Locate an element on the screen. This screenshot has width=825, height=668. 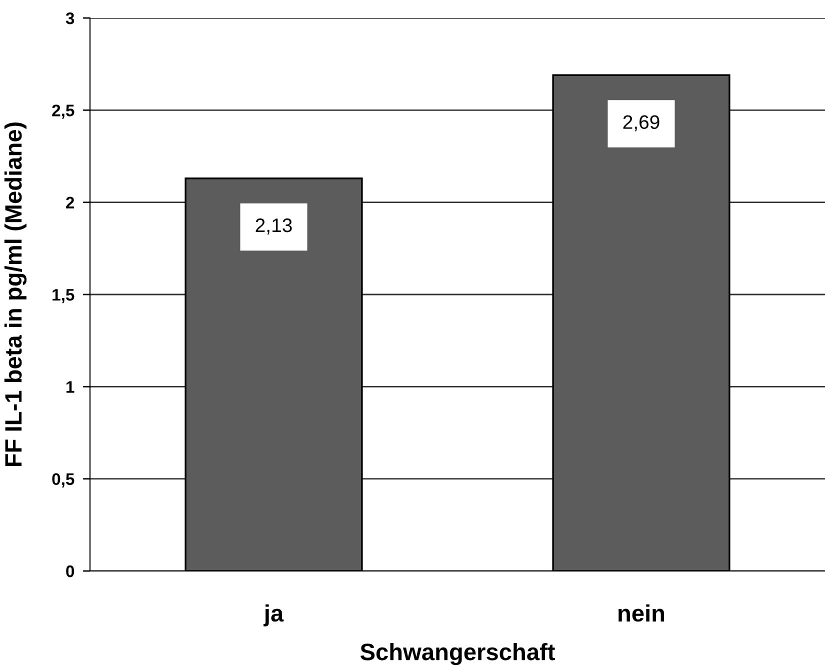
y-axis-title: FF IL-1 beta in pg/ml (Mediane) is located at coordinates (15, 294).